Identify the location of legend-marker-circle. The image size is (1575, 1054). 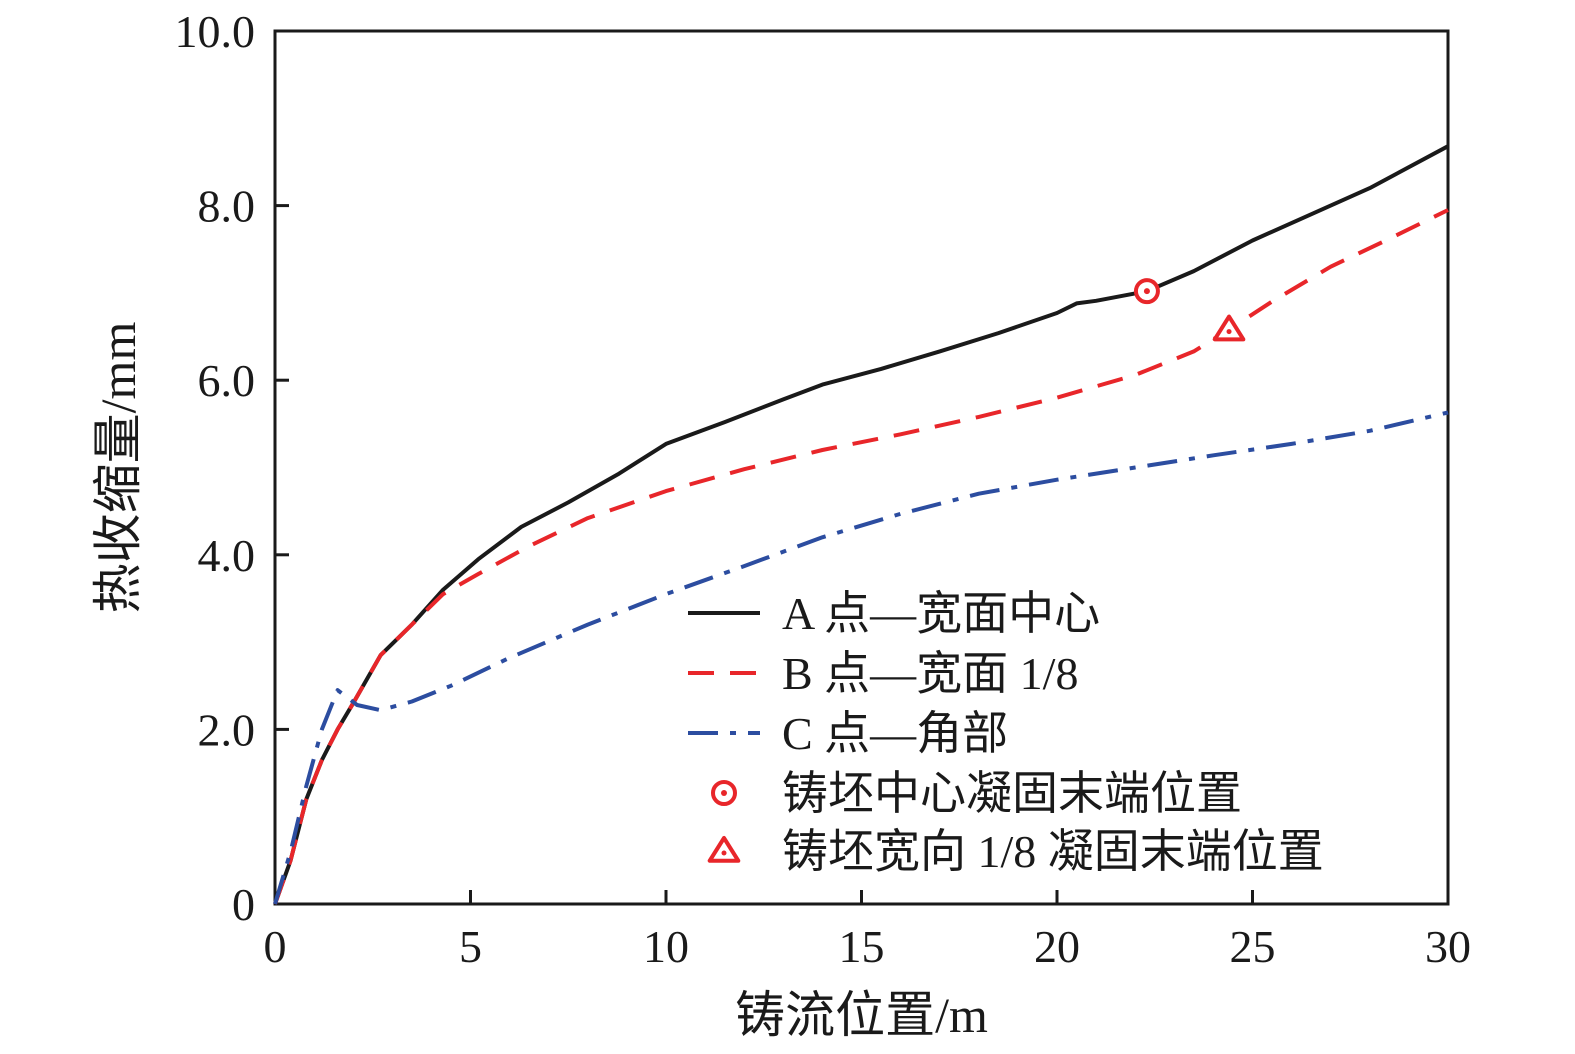
(724, 793).